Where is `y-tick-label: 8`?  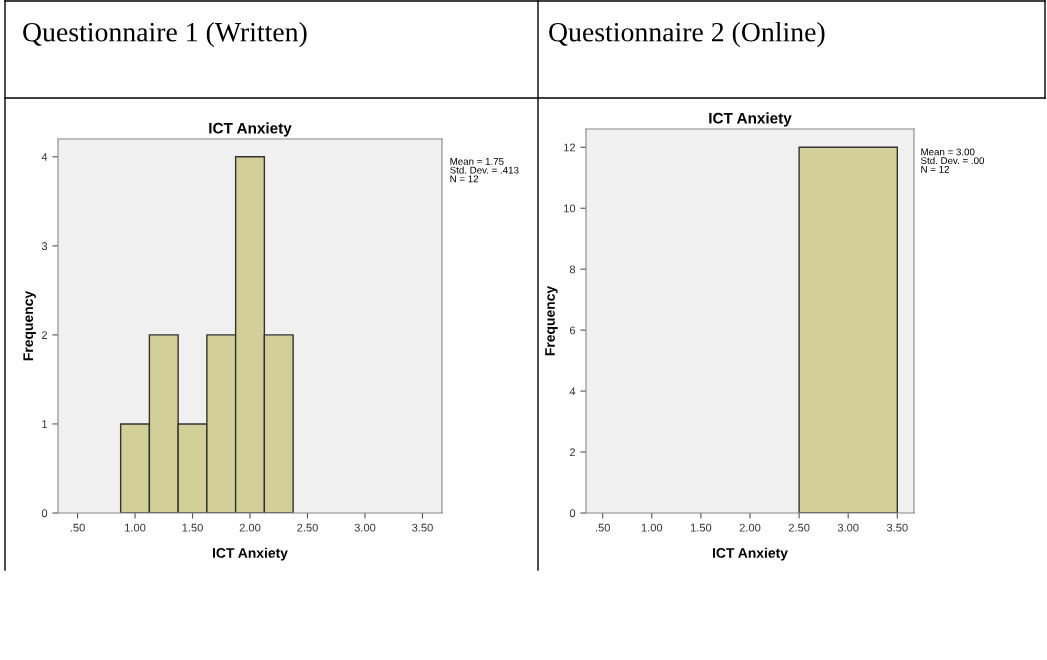
y-tick-label: 8 is located at coordinates (572, 269).